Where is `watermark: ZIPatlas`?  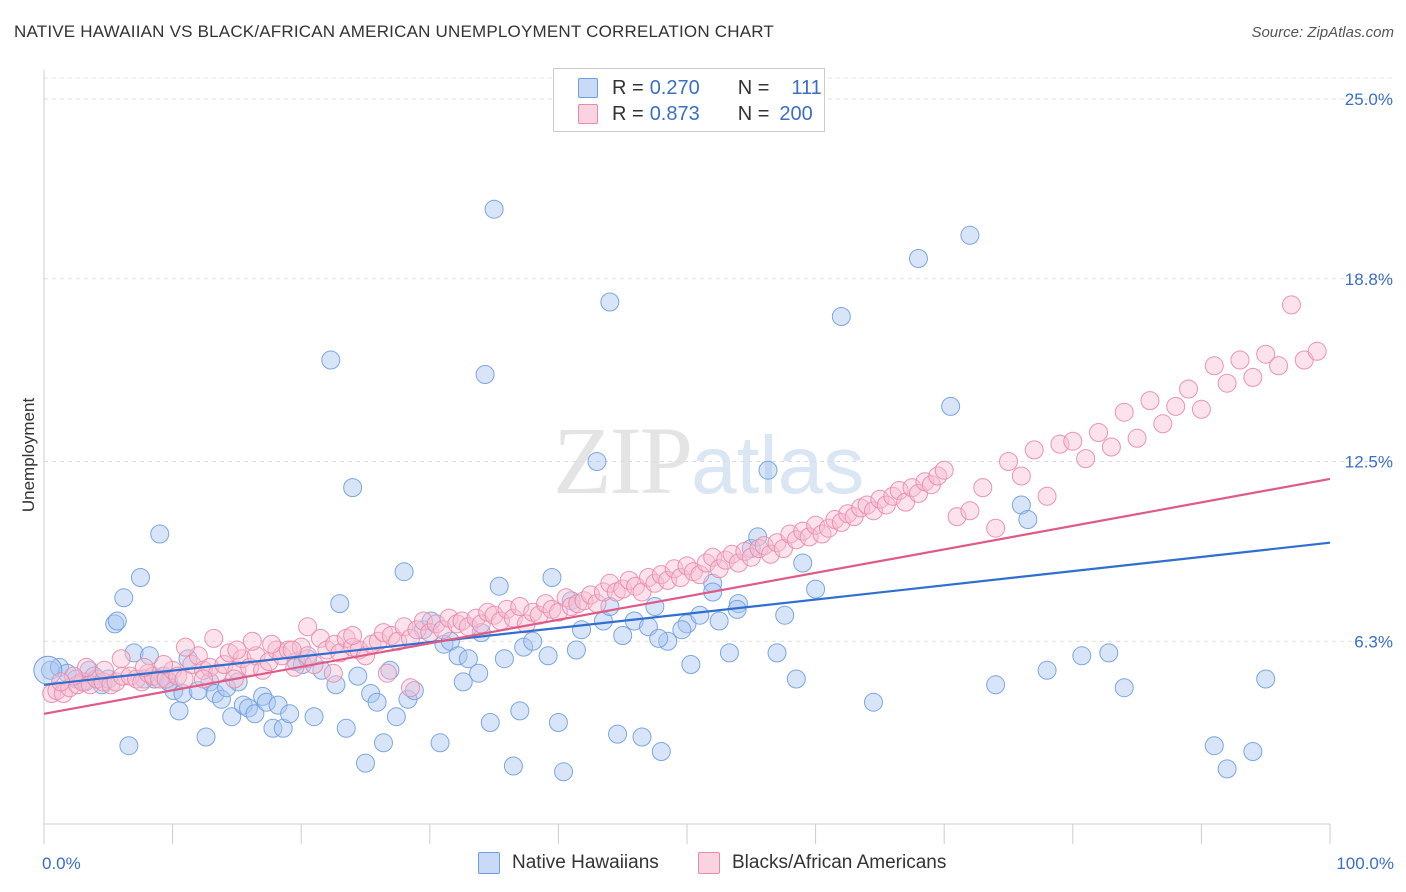 watermark: ZIPatlas is located at coordinates (708, 460).